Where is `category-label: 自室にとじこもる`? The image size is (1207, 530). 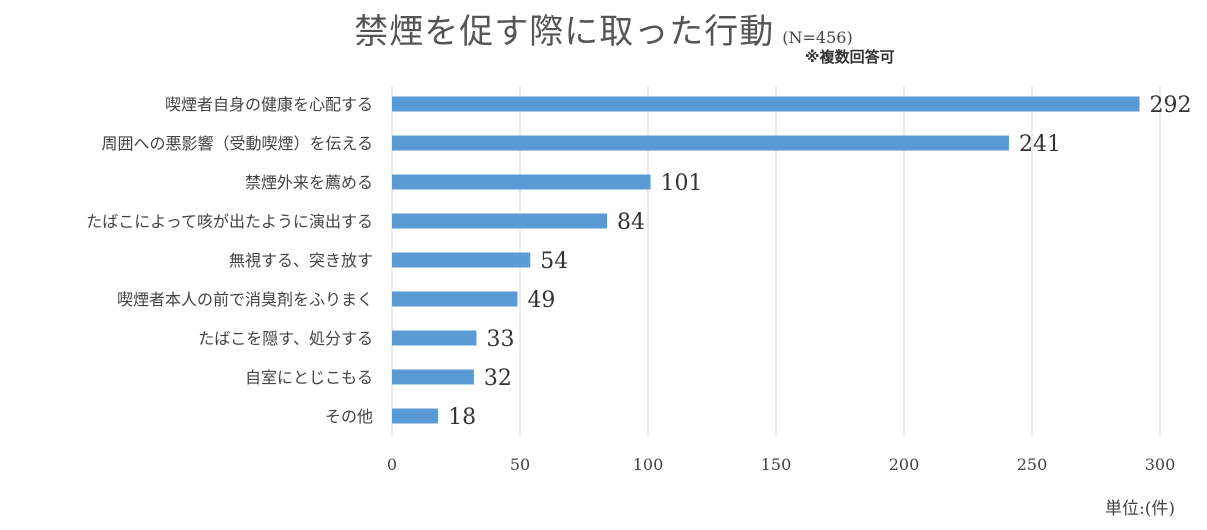
category-label: 自室にとじこもる is located at coordinates (309, 377).